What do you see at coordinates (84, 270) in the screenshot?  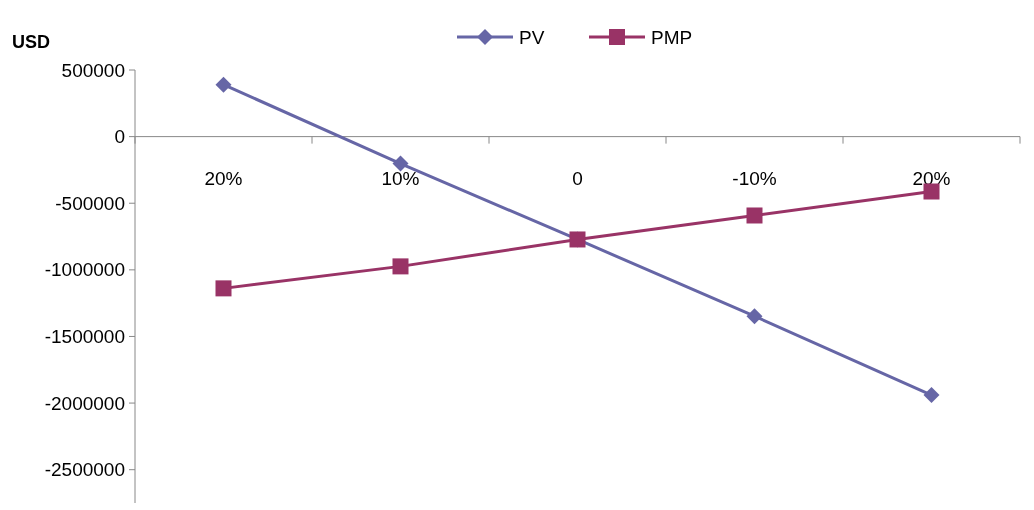 I see `y-tick-label: -1000000` at bounding box center [84, 270].